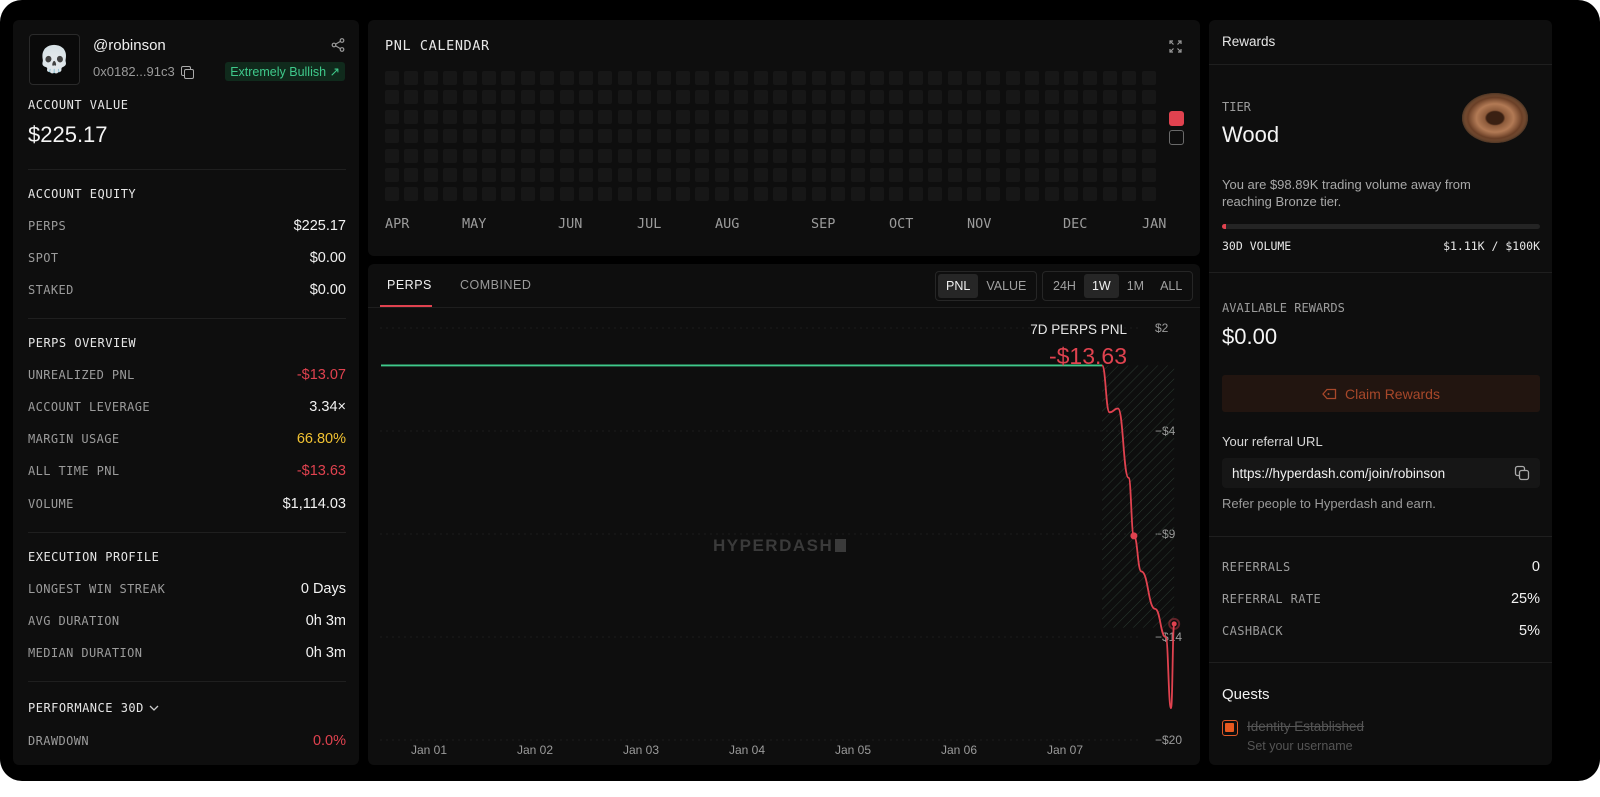 The height and width of the screenshot is (797, 1600). I want to click on quest-checkbox, so click(1230, 728).